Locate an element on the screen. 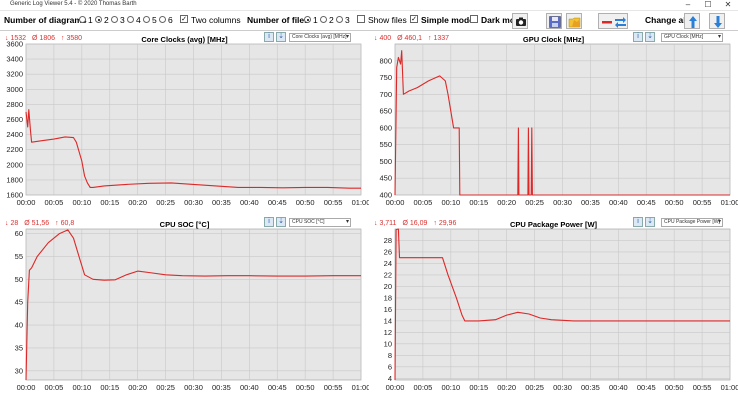  file-option-label: 1 is located at coordinates (315, 20).